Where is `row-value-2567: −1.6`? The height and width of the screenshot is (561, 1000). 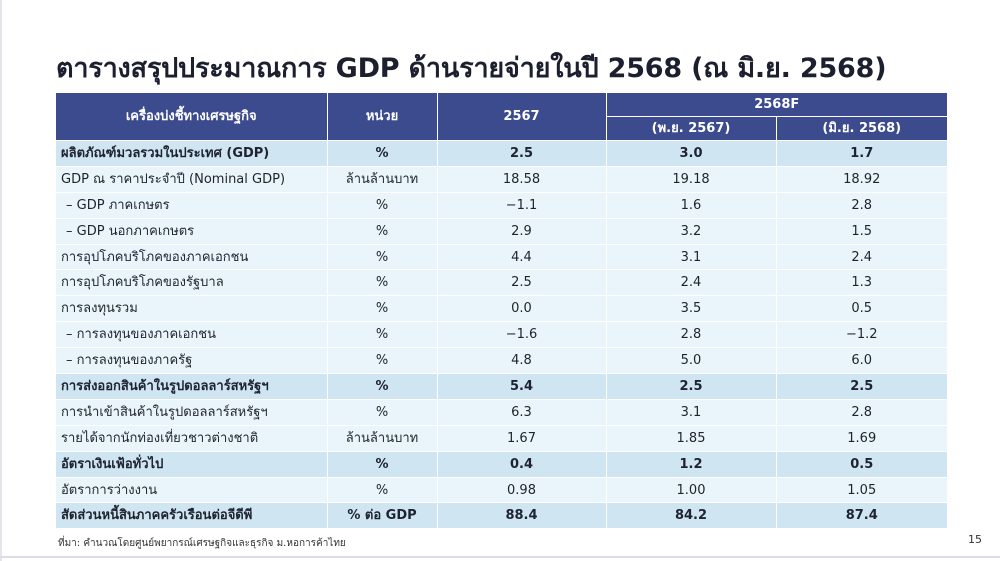 row-value-2567: −1.6 is located at coordinates (522, 335).